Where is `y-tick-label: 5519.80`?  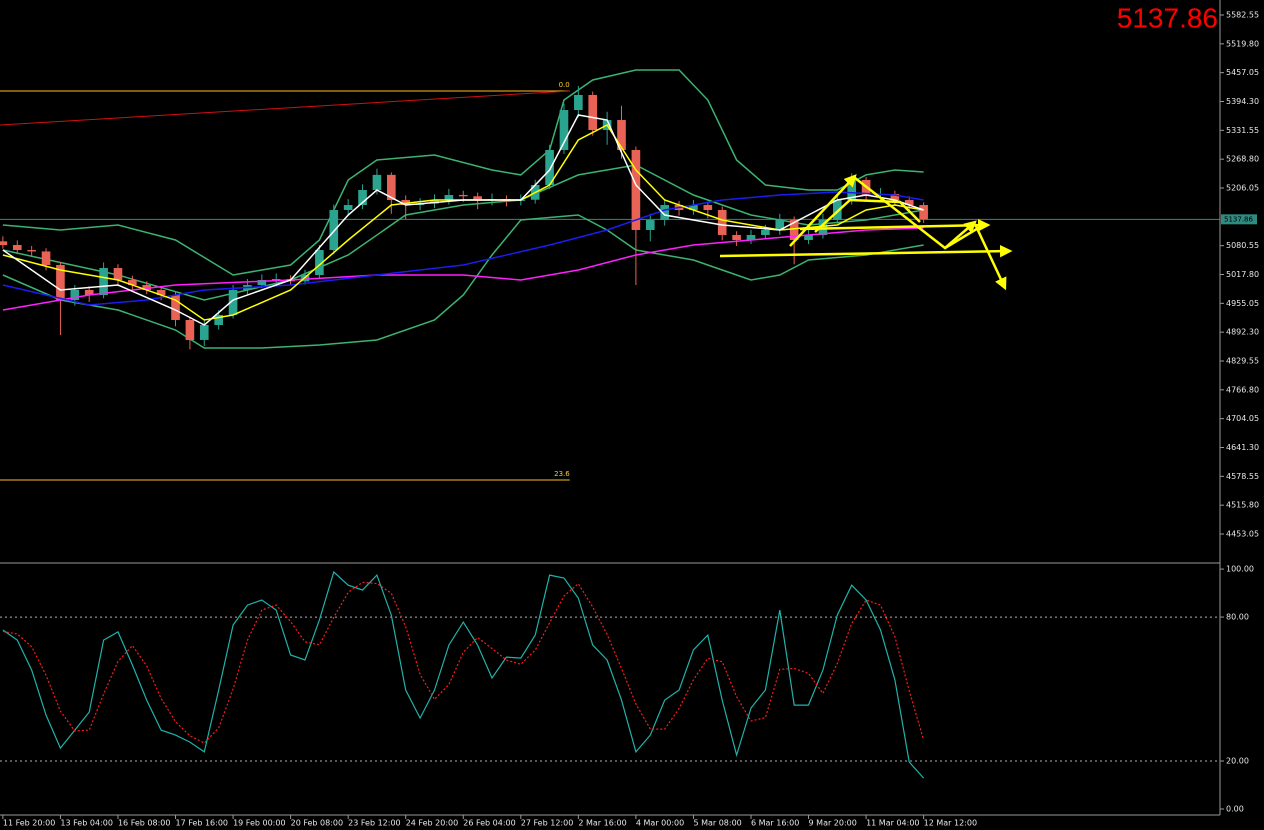 y-tick-label: 5519.80 is located at coordinates (1242, 43).